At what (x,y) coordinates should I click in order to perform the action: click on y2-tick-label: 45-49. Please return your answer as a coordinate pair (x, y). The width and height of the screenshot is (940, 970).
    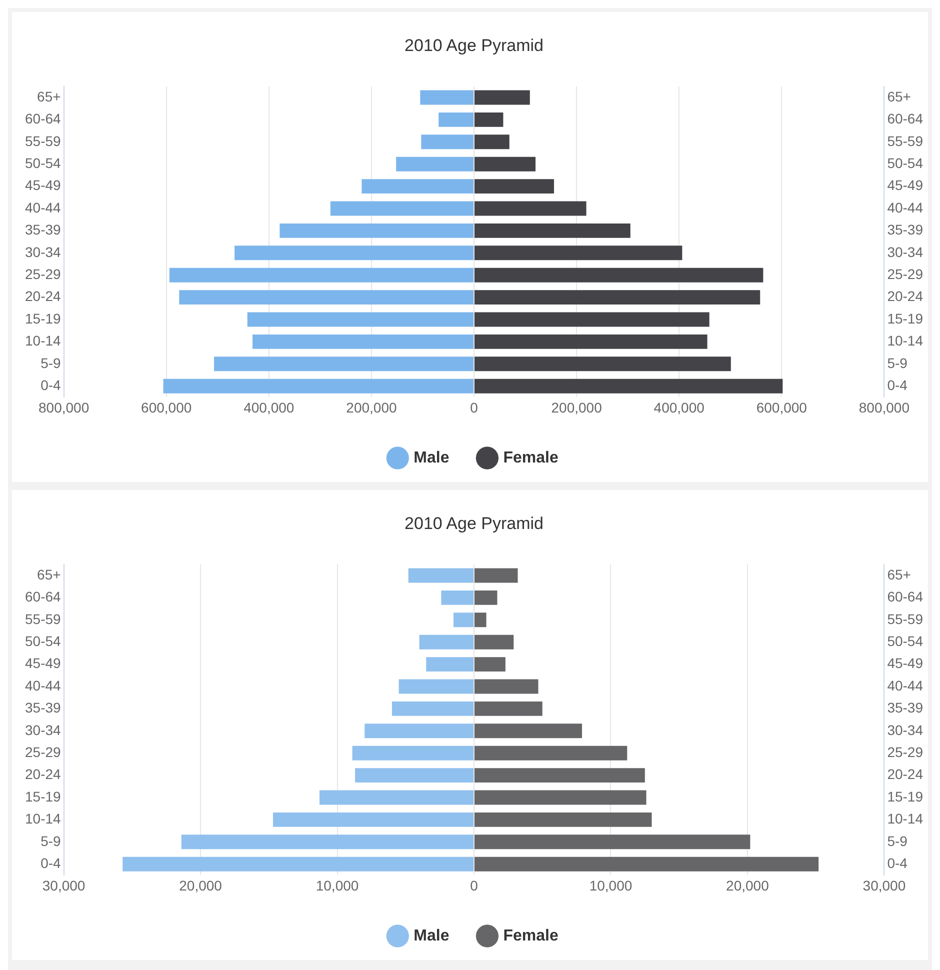
    Looking at the image, I should click on (905, 663).